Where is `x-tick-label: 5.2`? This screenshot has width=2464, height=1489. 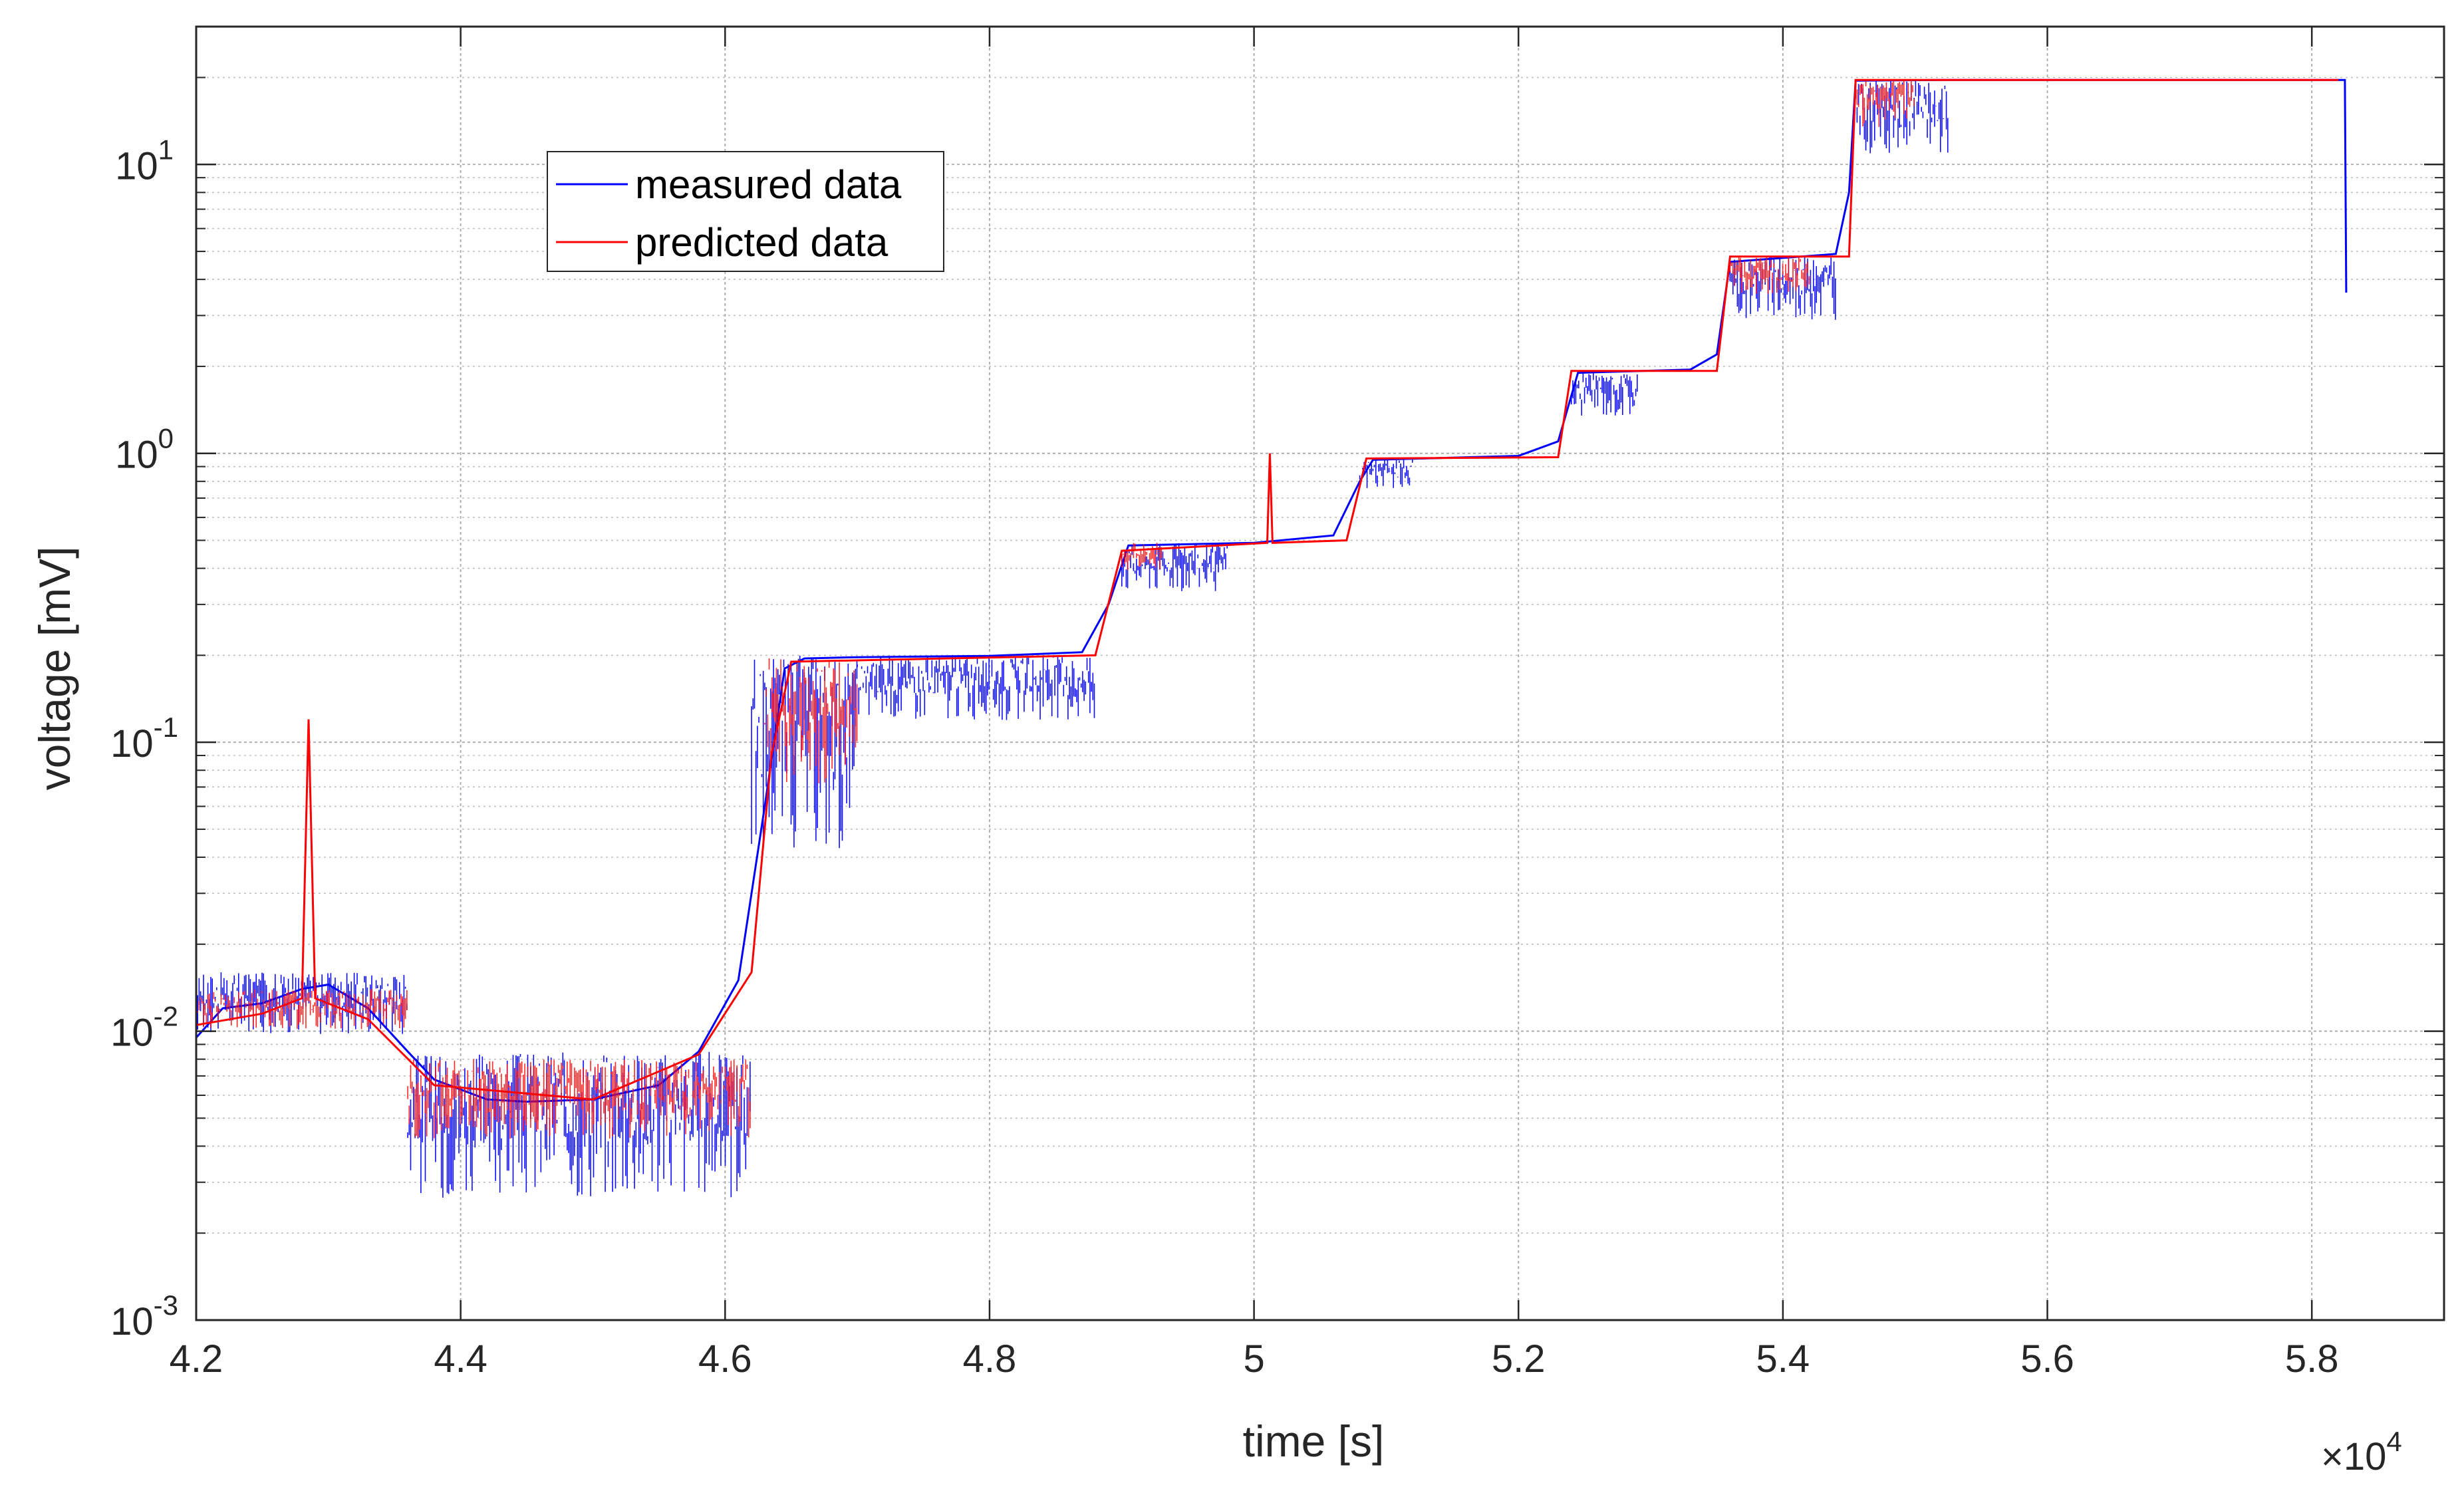 x-tick-label: 5.2 is located at coordinates (1519, 1359).